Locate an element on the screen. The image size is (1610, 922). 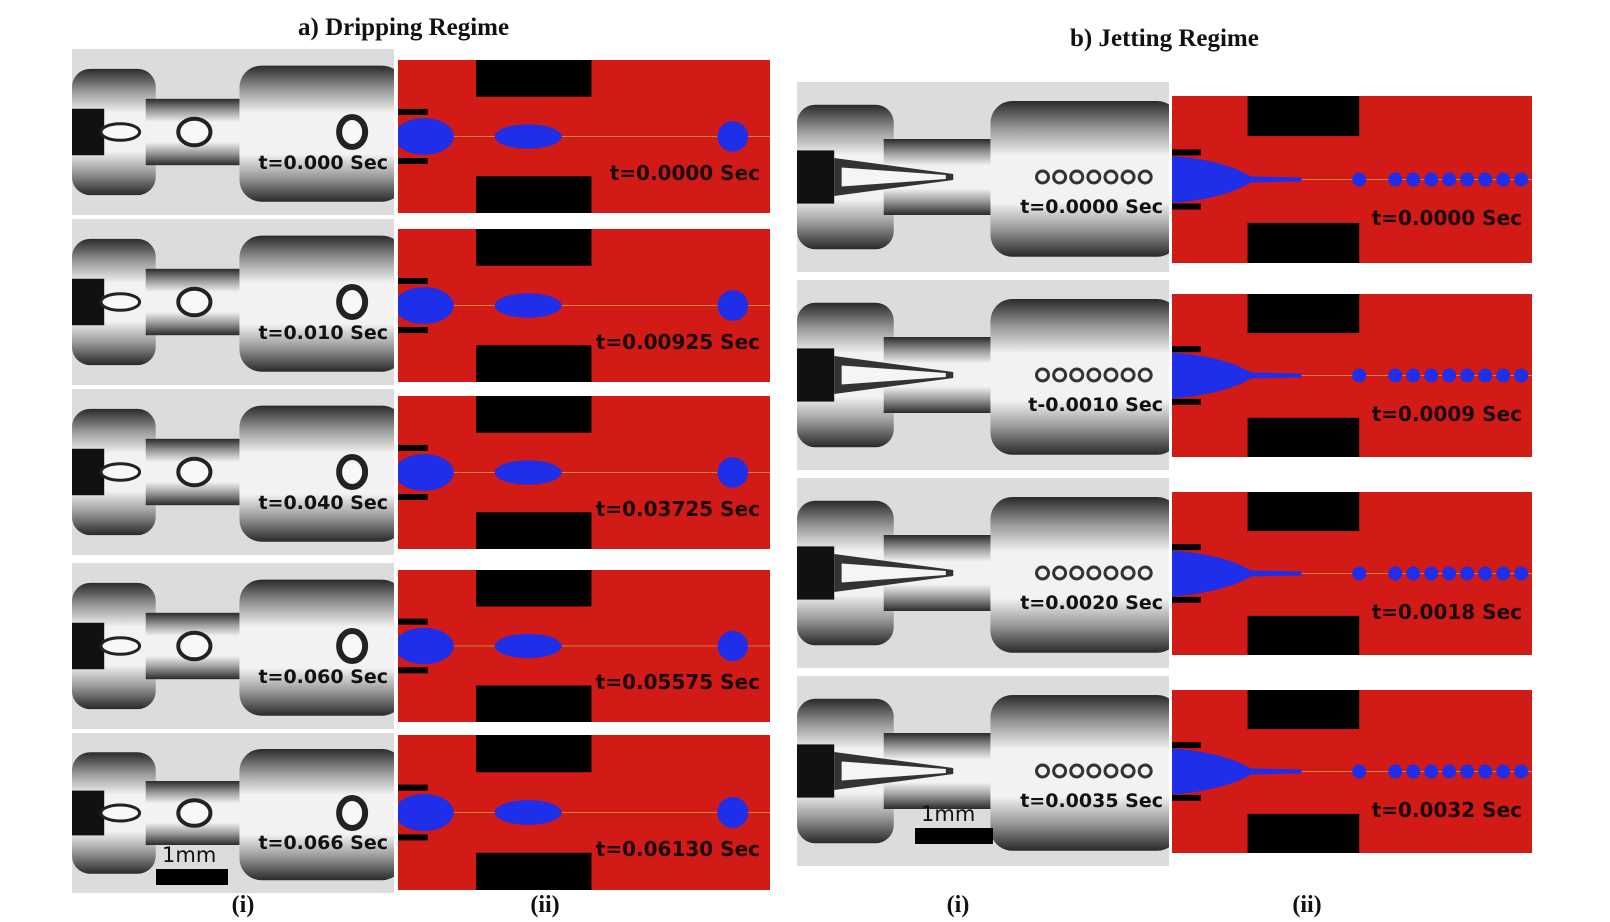
experiment-timestamp: t=0.000 Sec is located at coordinates (323, 162).